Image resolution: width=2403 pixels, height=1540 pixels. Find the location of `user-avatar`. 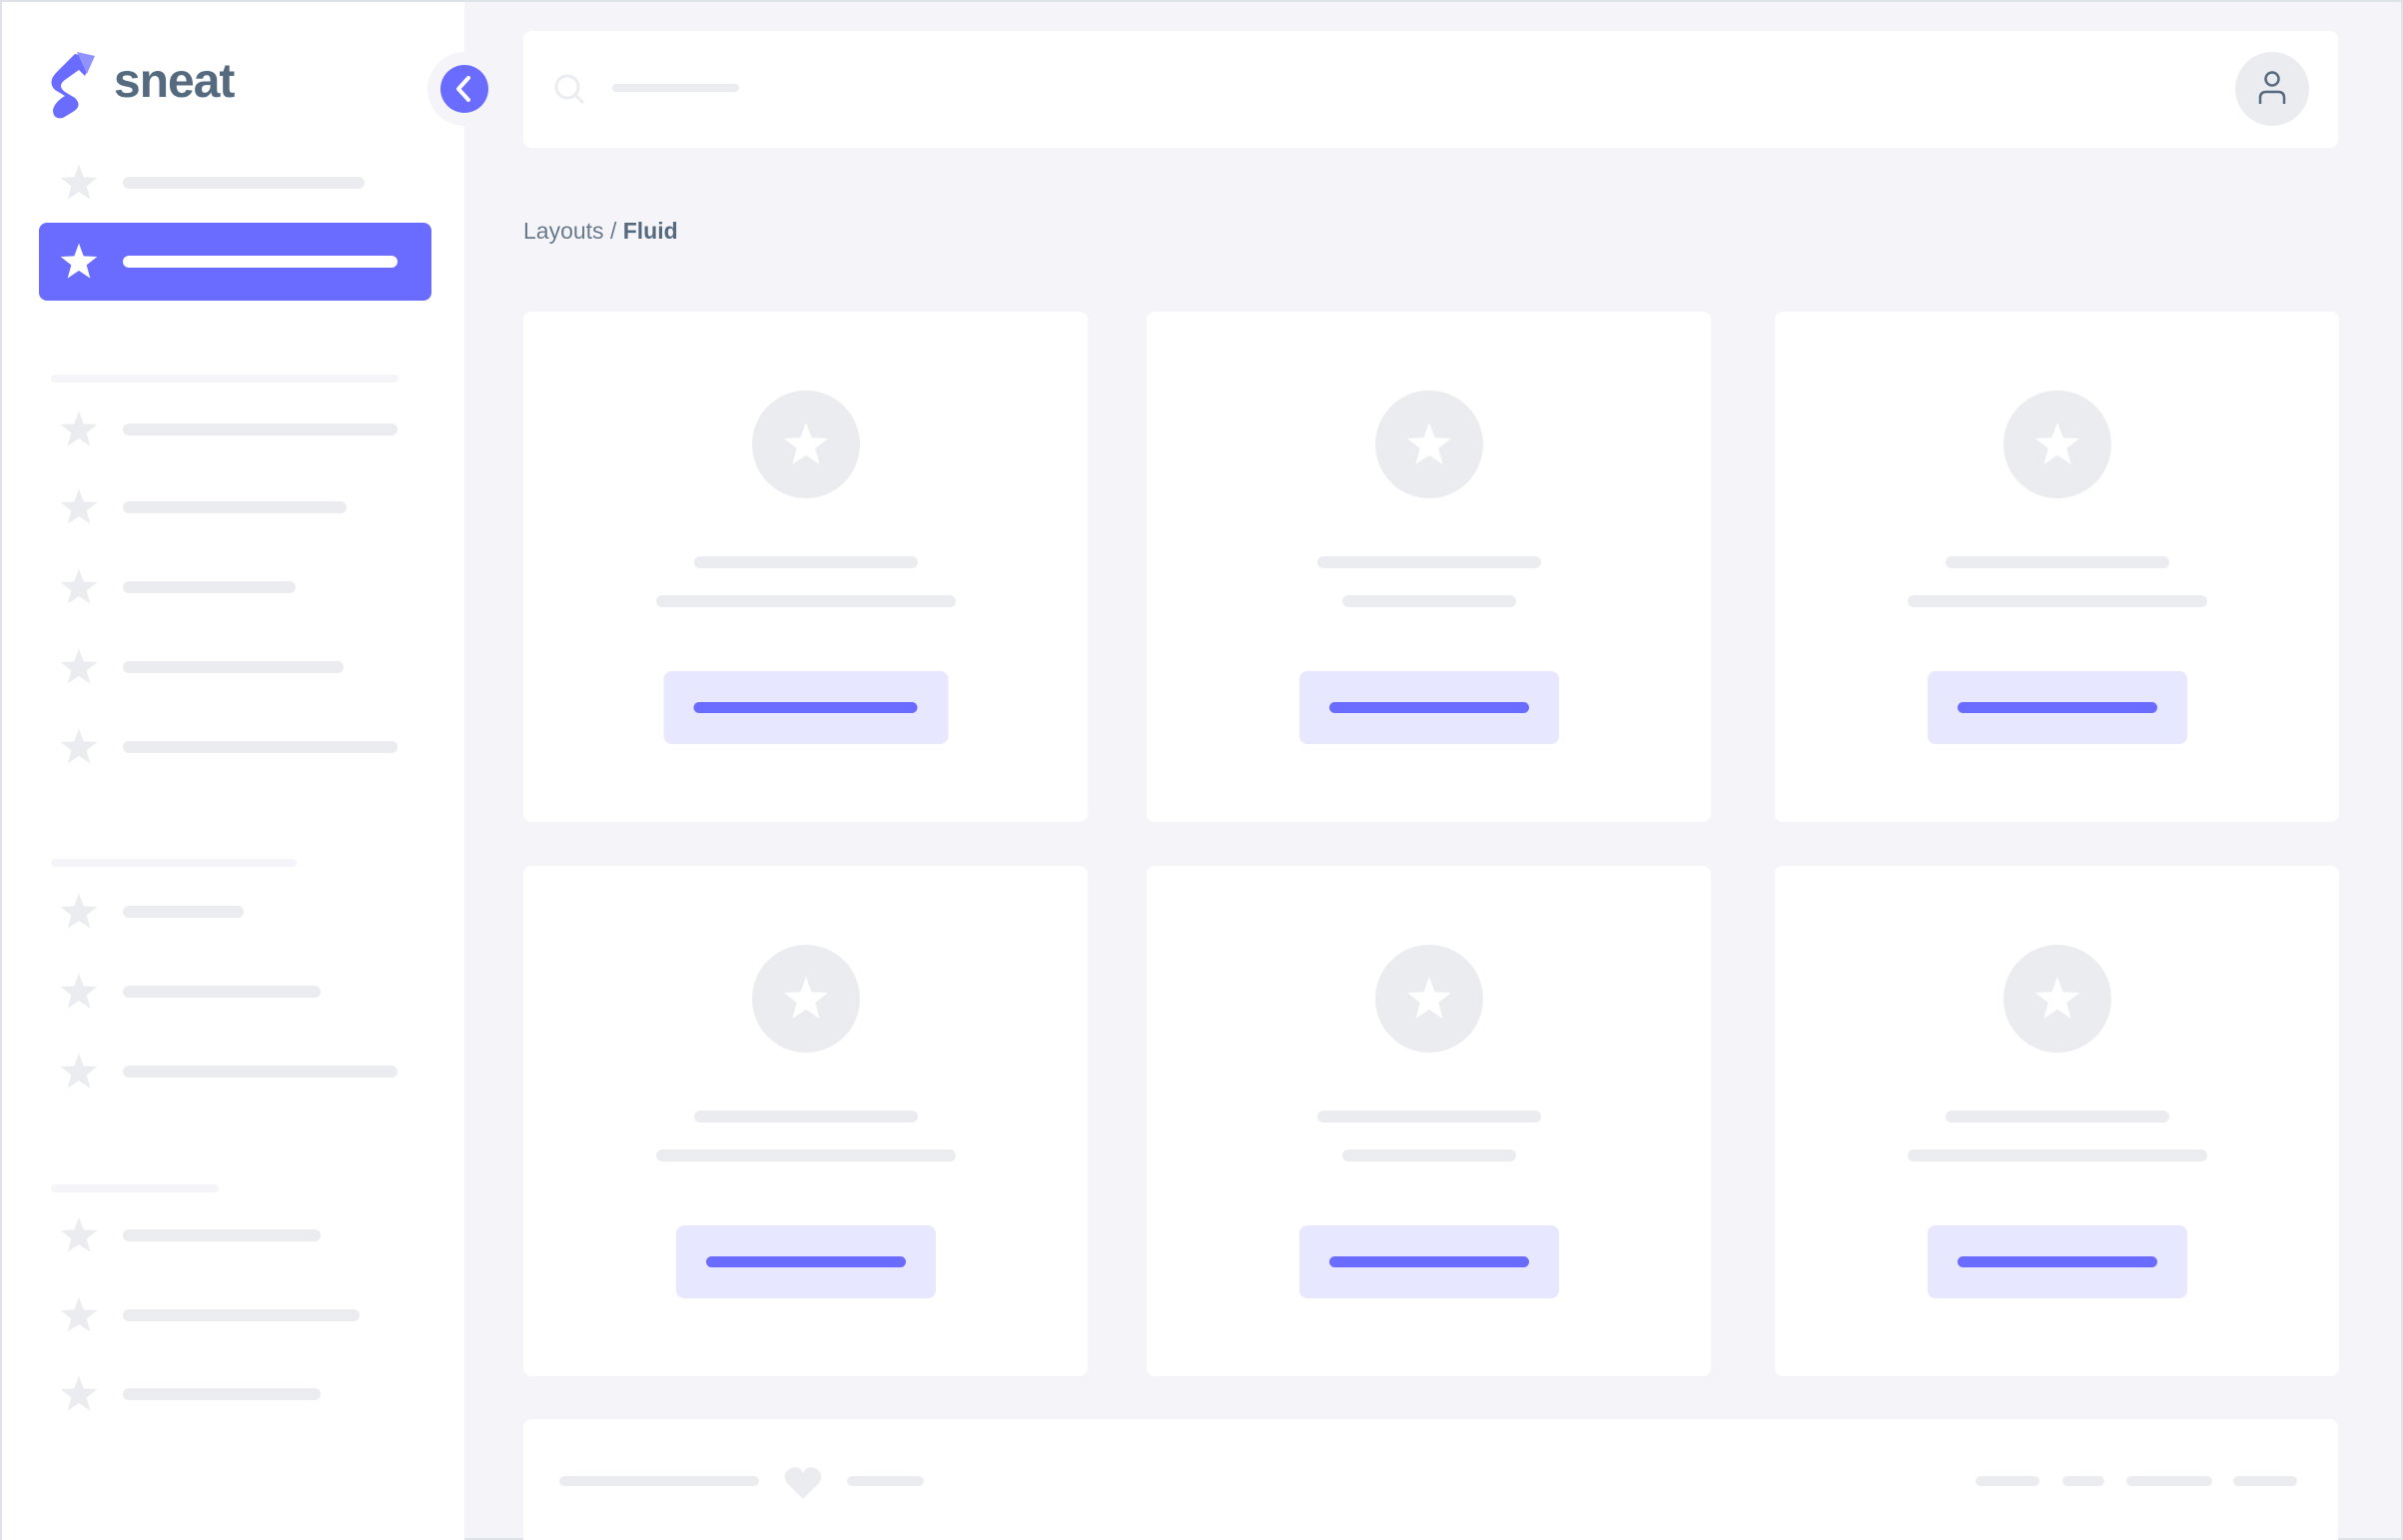

user-avatar is located at coordinates (2272, 89).